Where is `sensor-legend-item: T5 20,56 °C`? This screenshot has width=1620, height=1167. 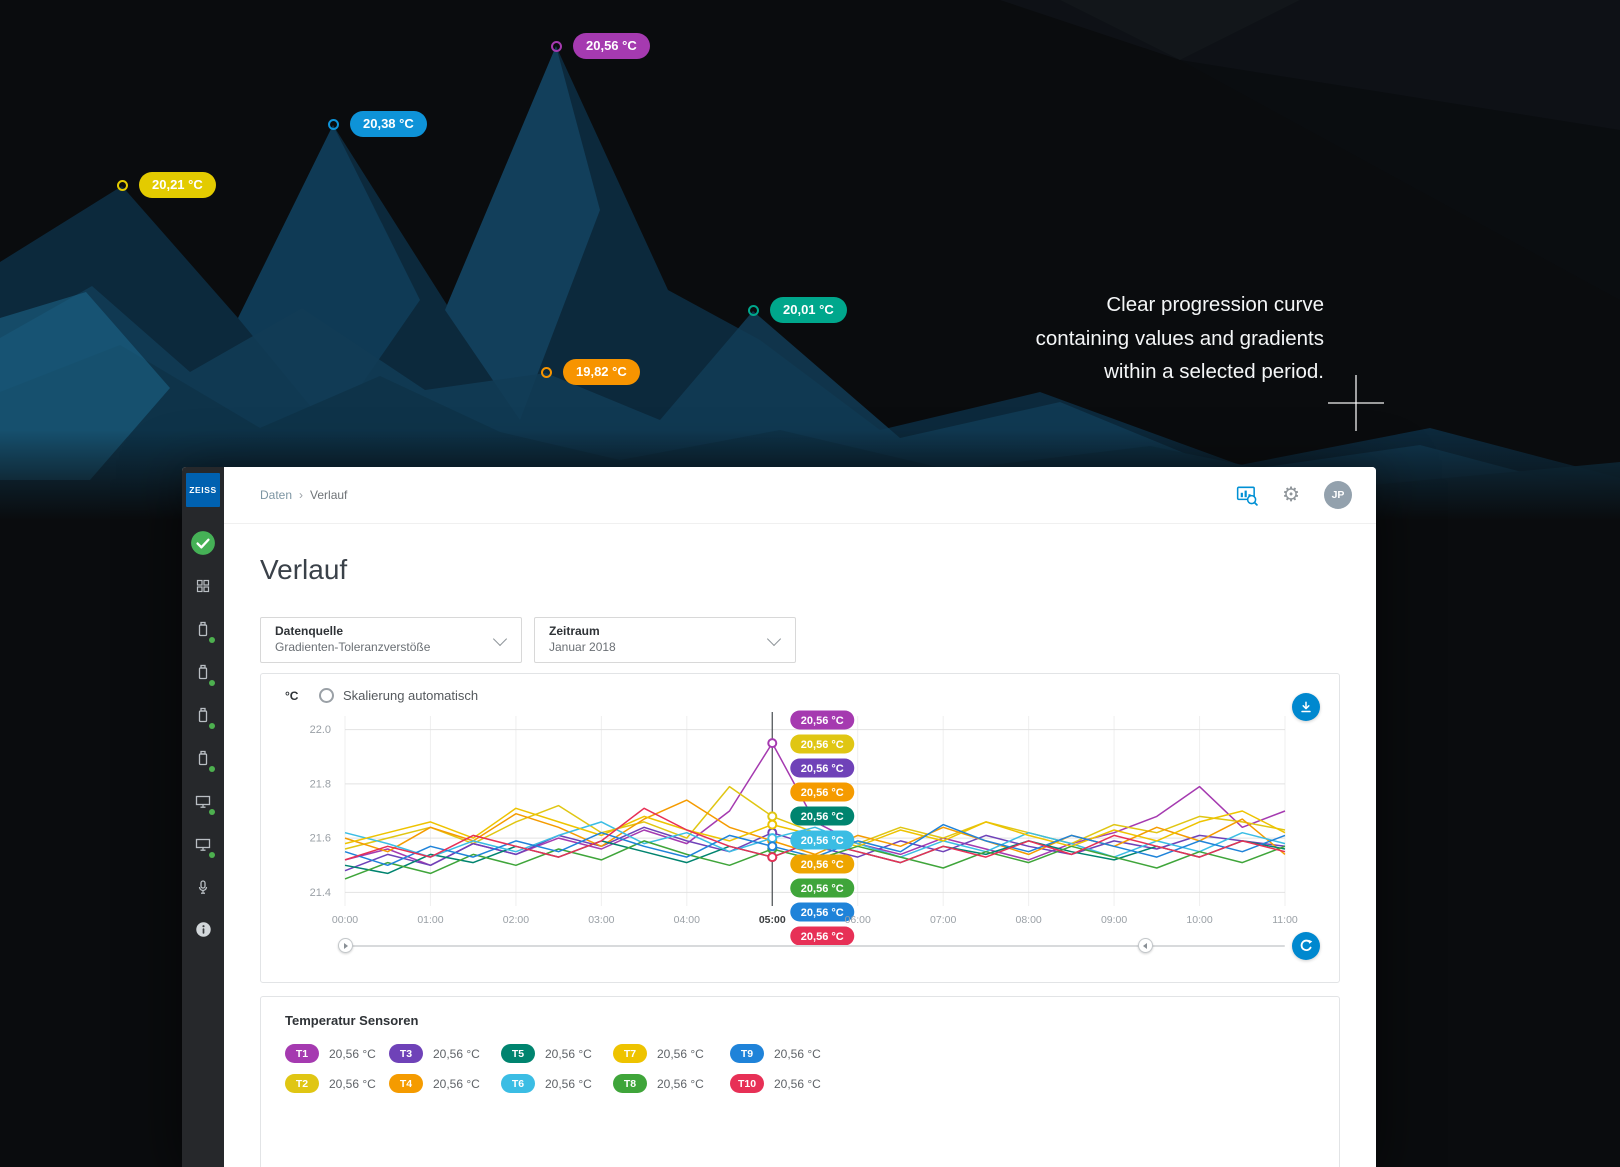 sensor-legend-item: T5 20,56 °C is located at coordinates (557, 1053).